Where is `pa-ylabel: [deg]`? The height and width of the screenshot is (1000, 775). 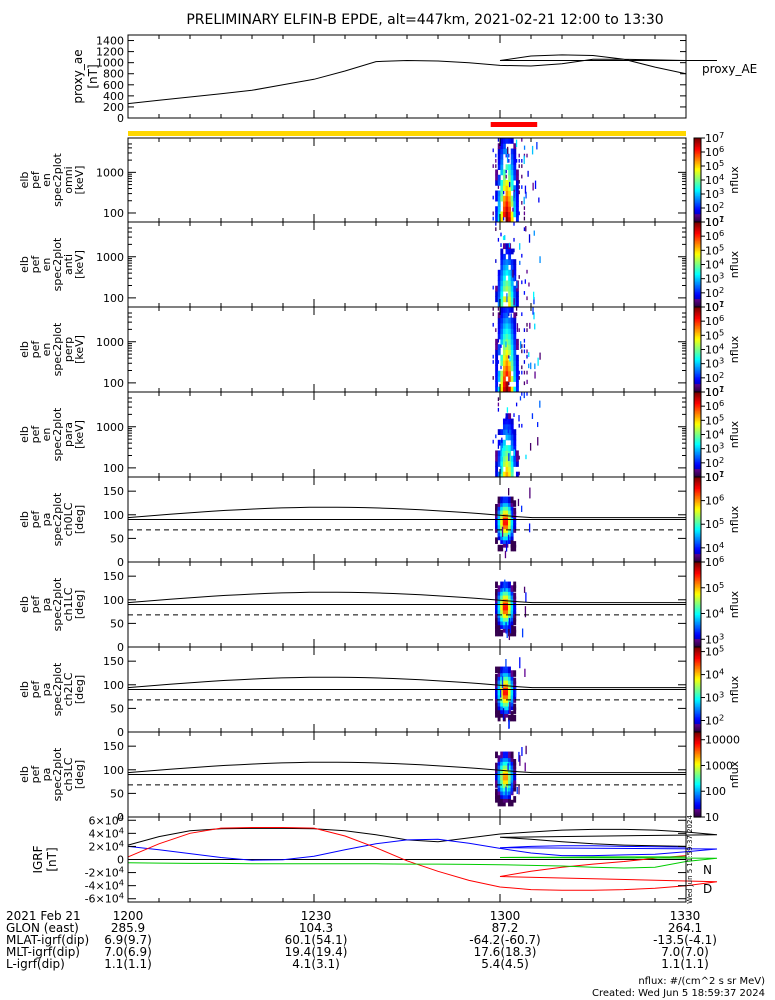
pa-ylabel: [deg] is located at coordinates (79, 604).